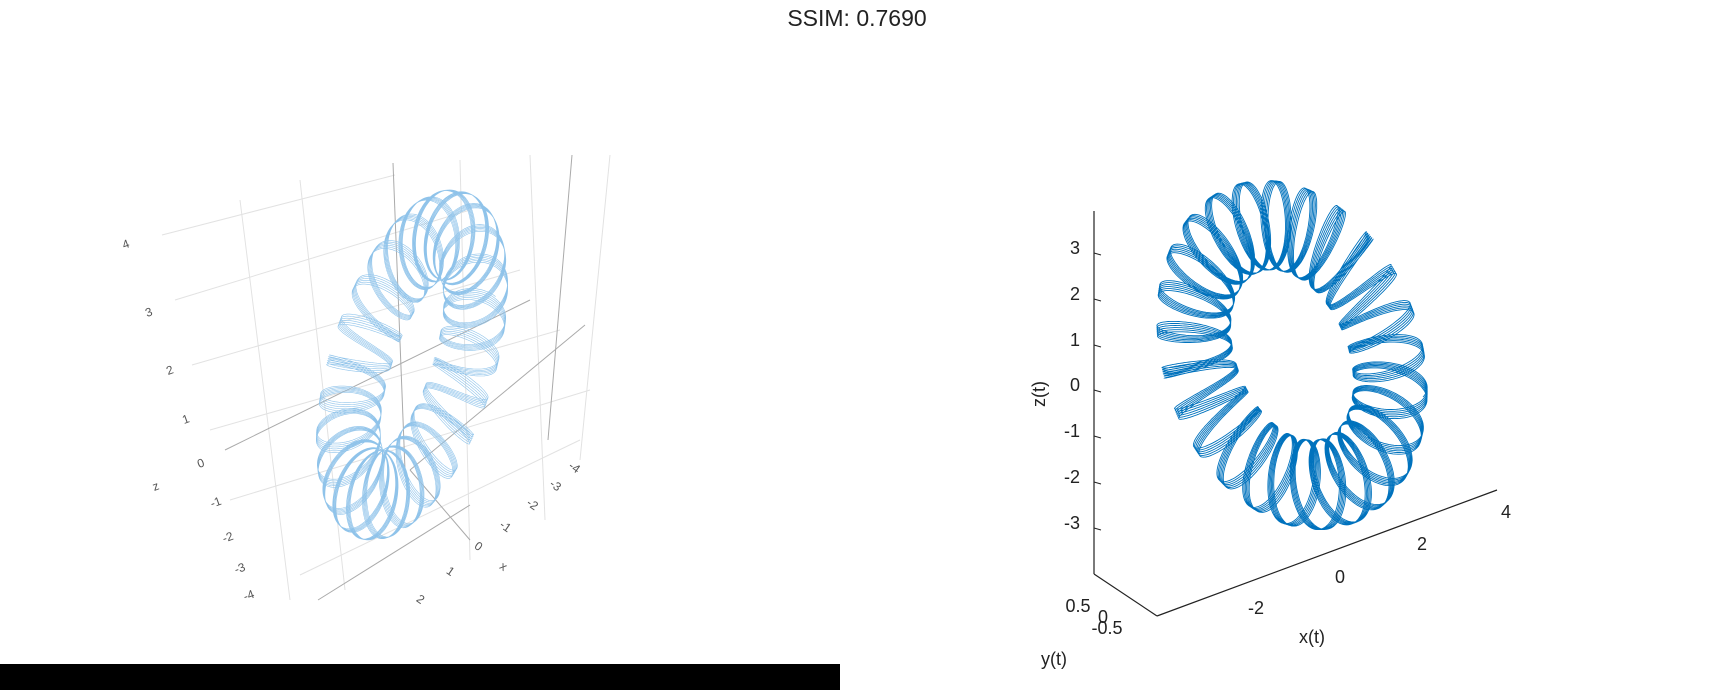  Describe the element at coordinates (503, 566) in the screenshot. I see `x-axis-label: x` at that location.